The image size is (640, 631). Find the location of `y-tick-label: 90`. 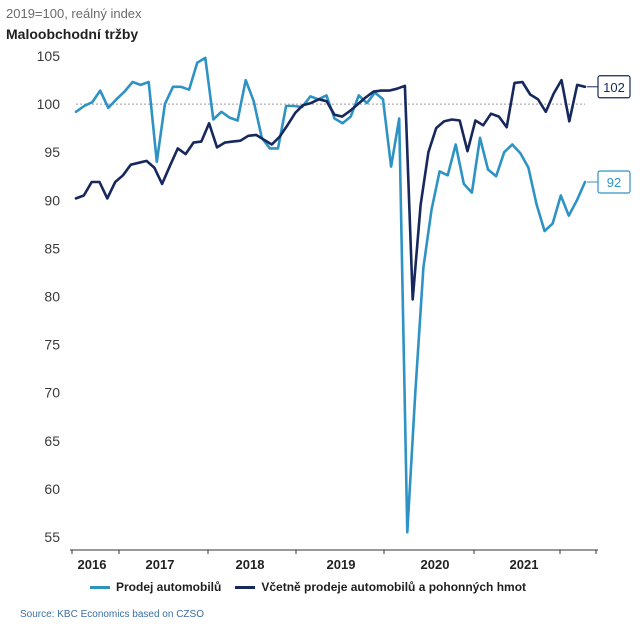

y-tick-label: 90 is located at coordinates (52, 200).